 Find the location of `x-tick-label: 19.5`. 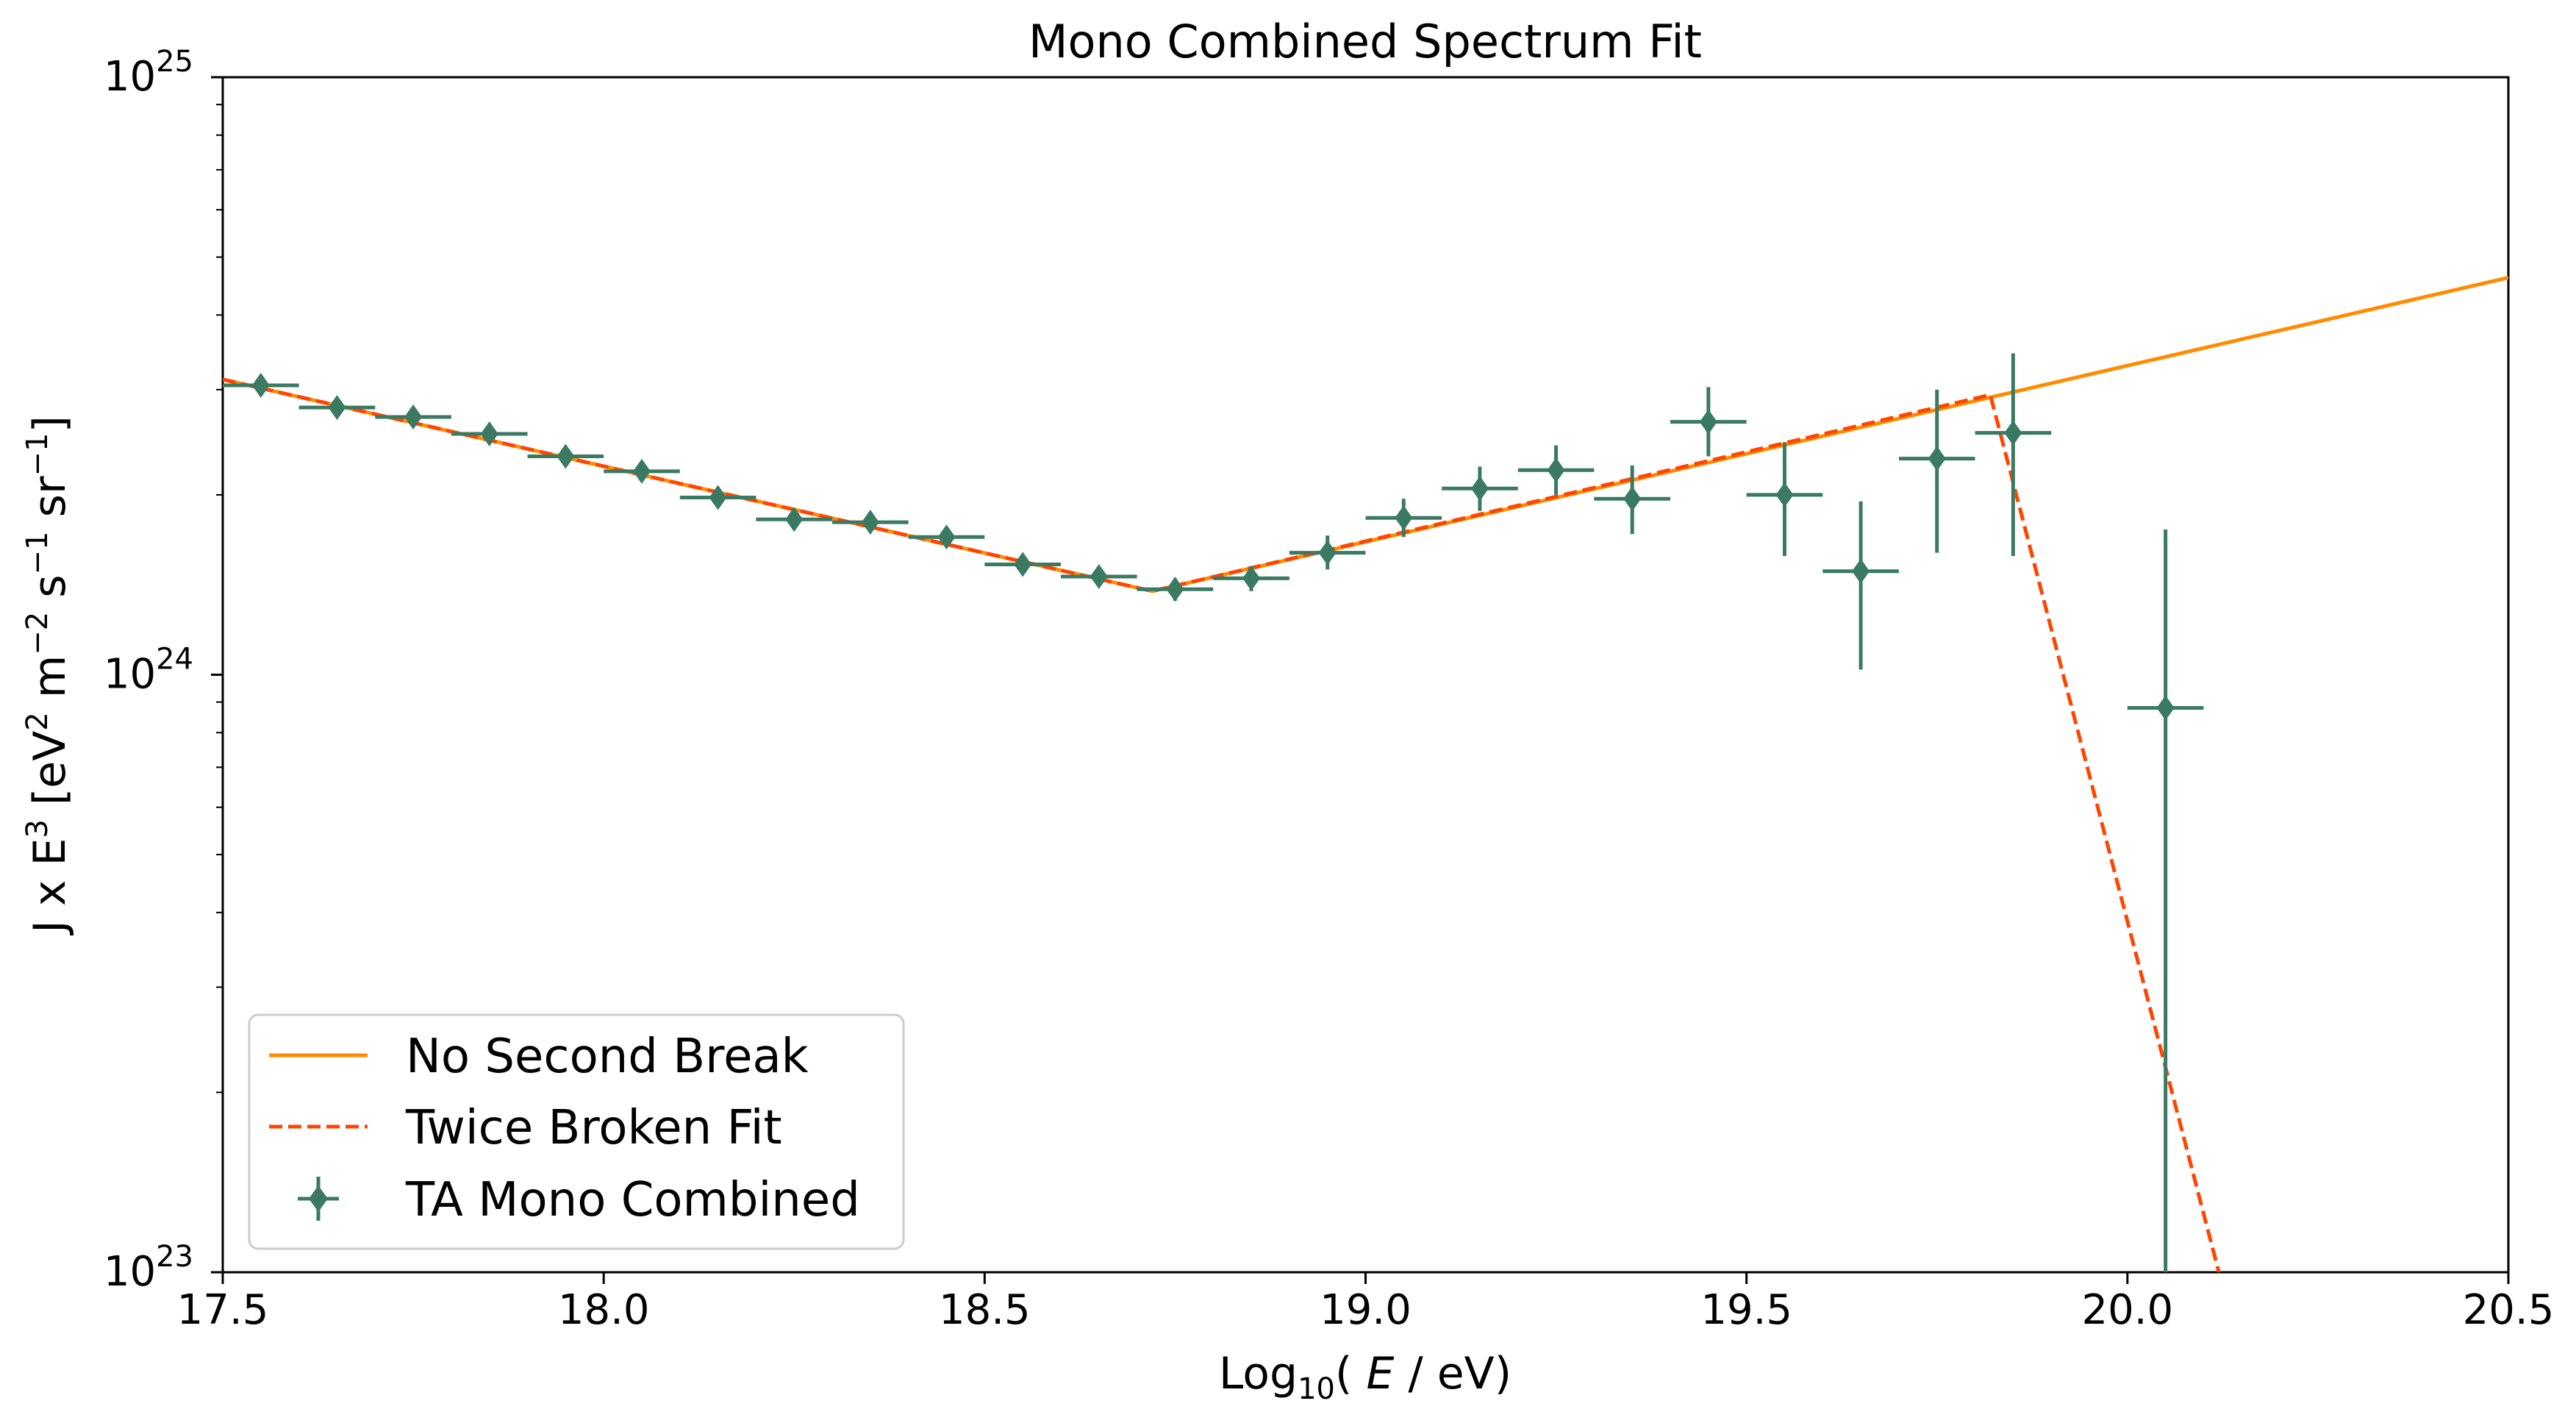

x-tick-label: 19.5 is located at coordinates (1746, 1310).